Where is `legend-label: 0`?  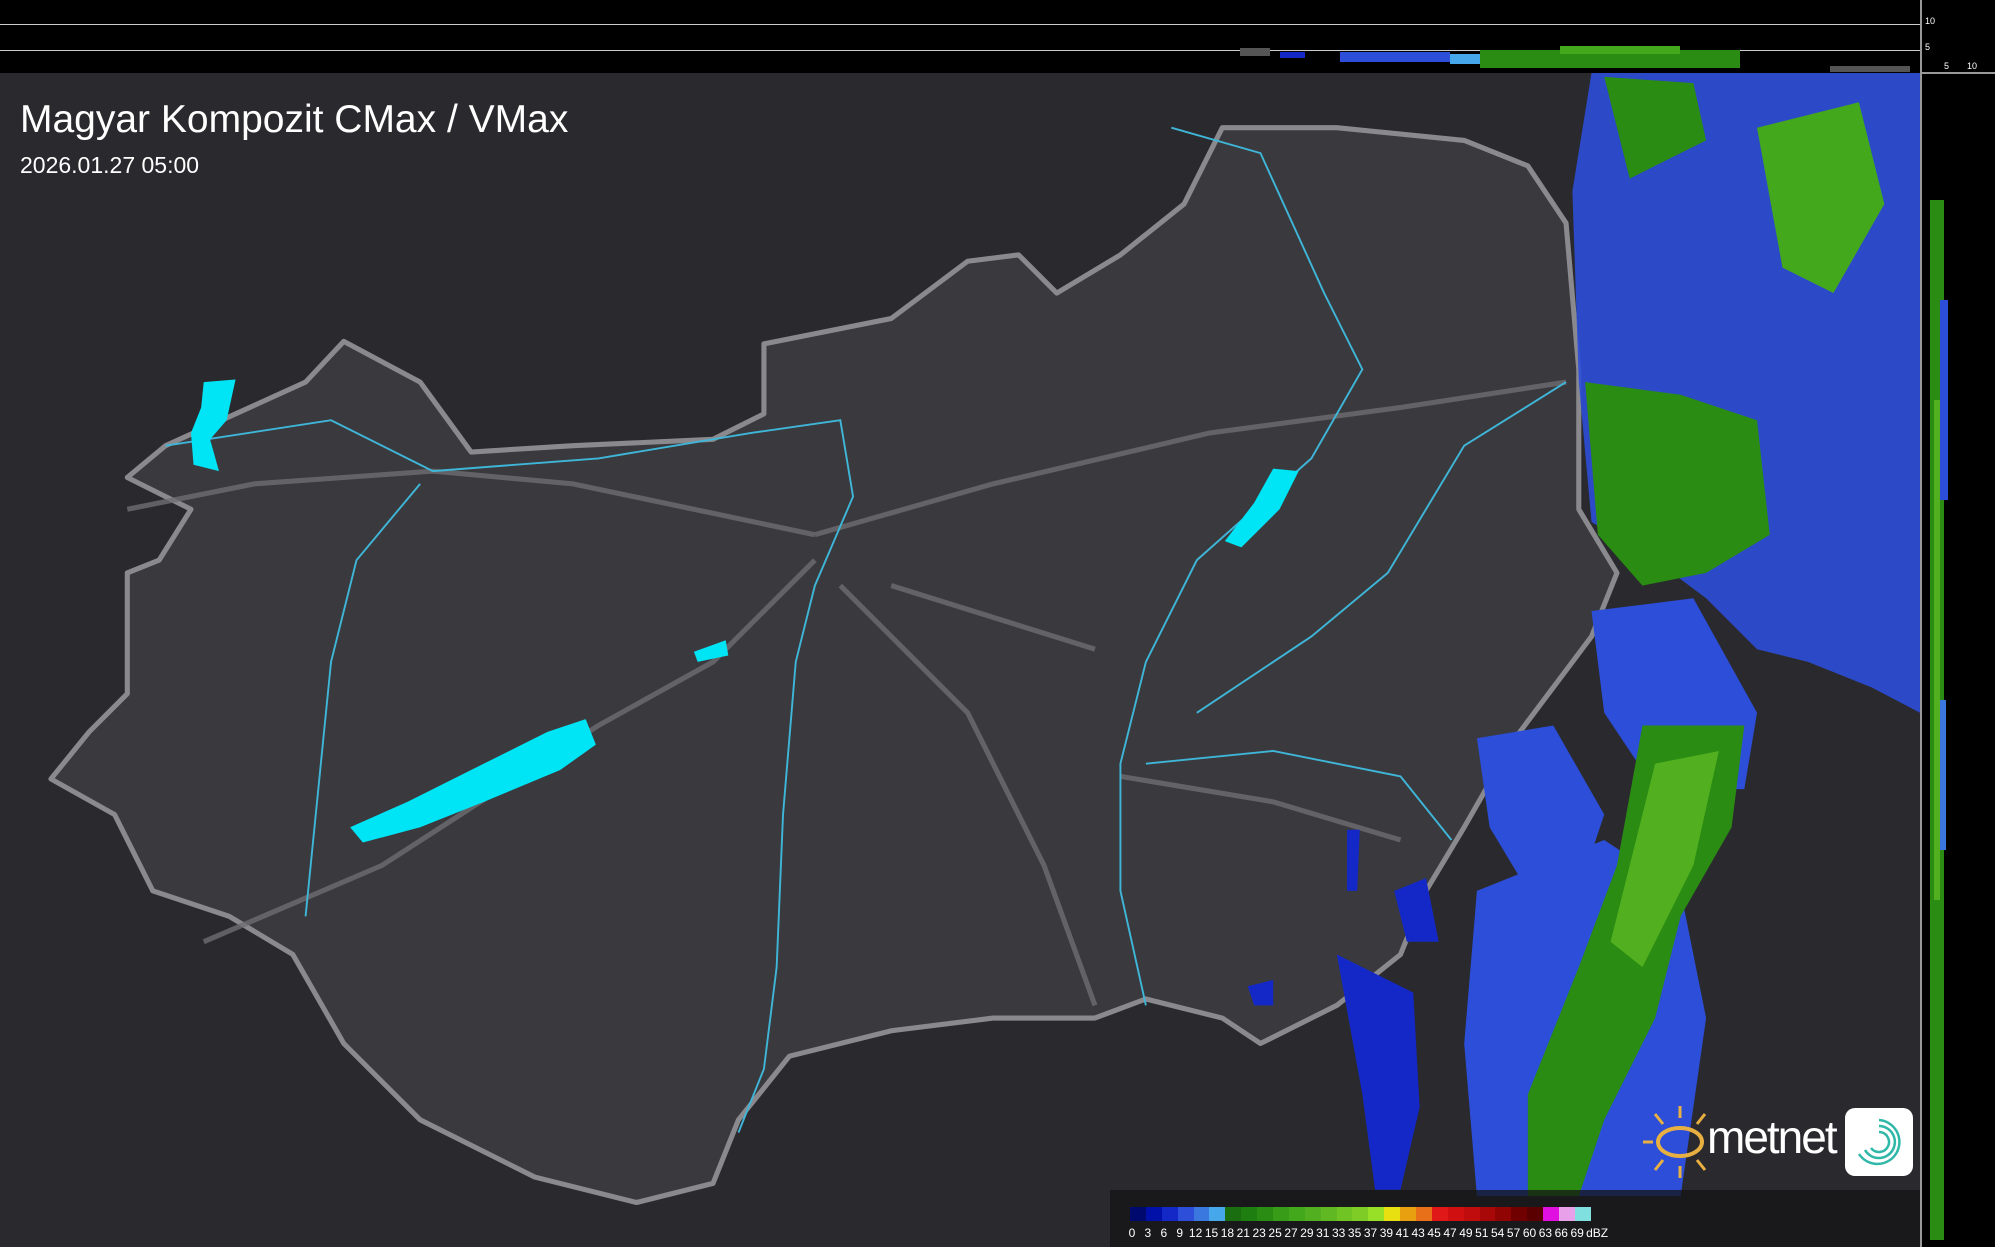 legend-label: 0 is located at coordinates (1132, 1233).